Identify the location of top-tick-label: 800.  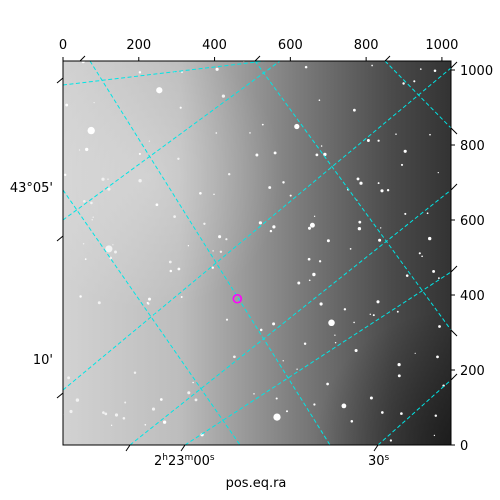
(366, 45).